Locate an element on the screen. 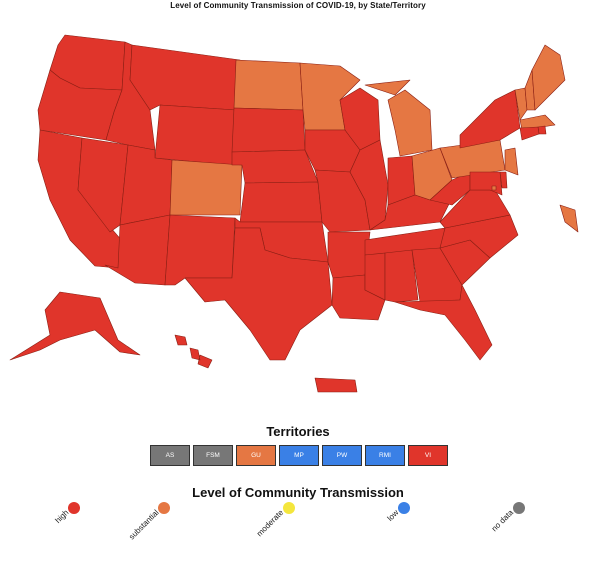 The image size is (596, 577). state-ct is located at coordinates (529, 133).